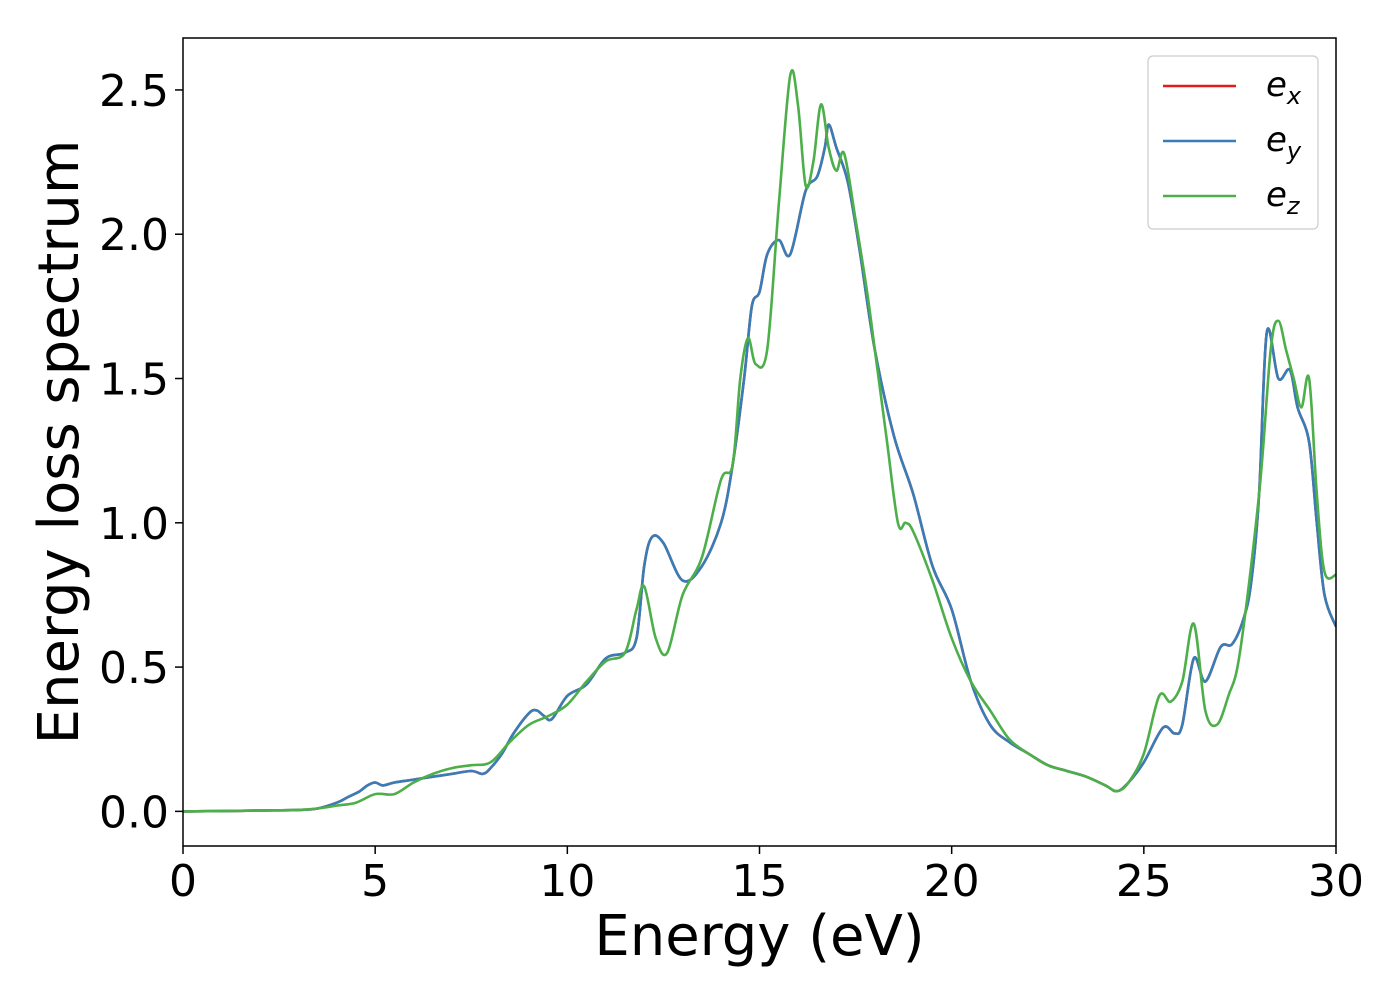  I want to click on x-tick-label: 5, so click(375, 881).